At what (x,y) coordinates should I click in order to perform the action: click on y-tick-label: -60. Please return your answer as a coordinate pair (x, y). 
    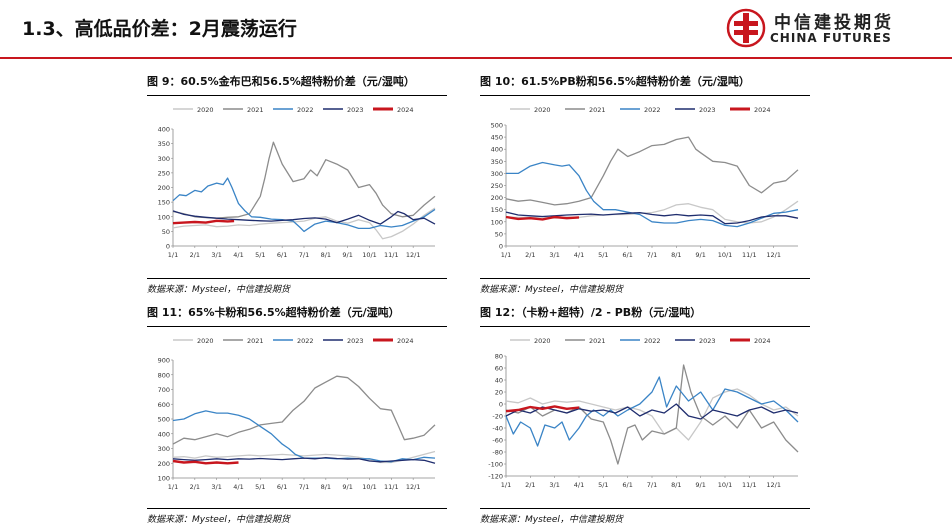
    Looking at the image, I should click on (497, 441).